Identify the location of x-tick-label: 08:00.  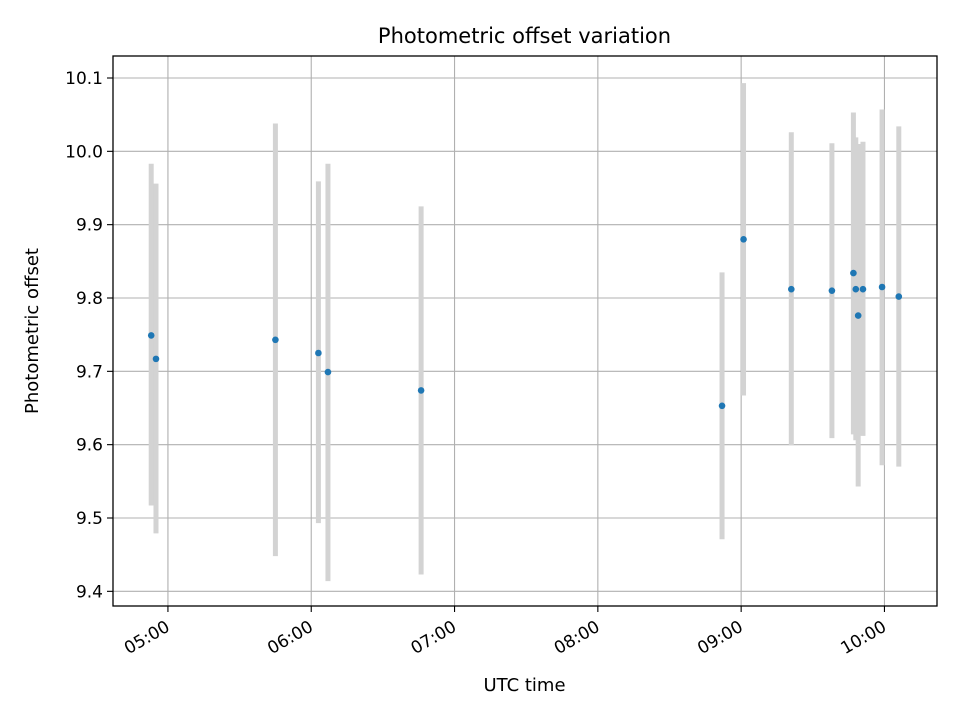
(577, 638).